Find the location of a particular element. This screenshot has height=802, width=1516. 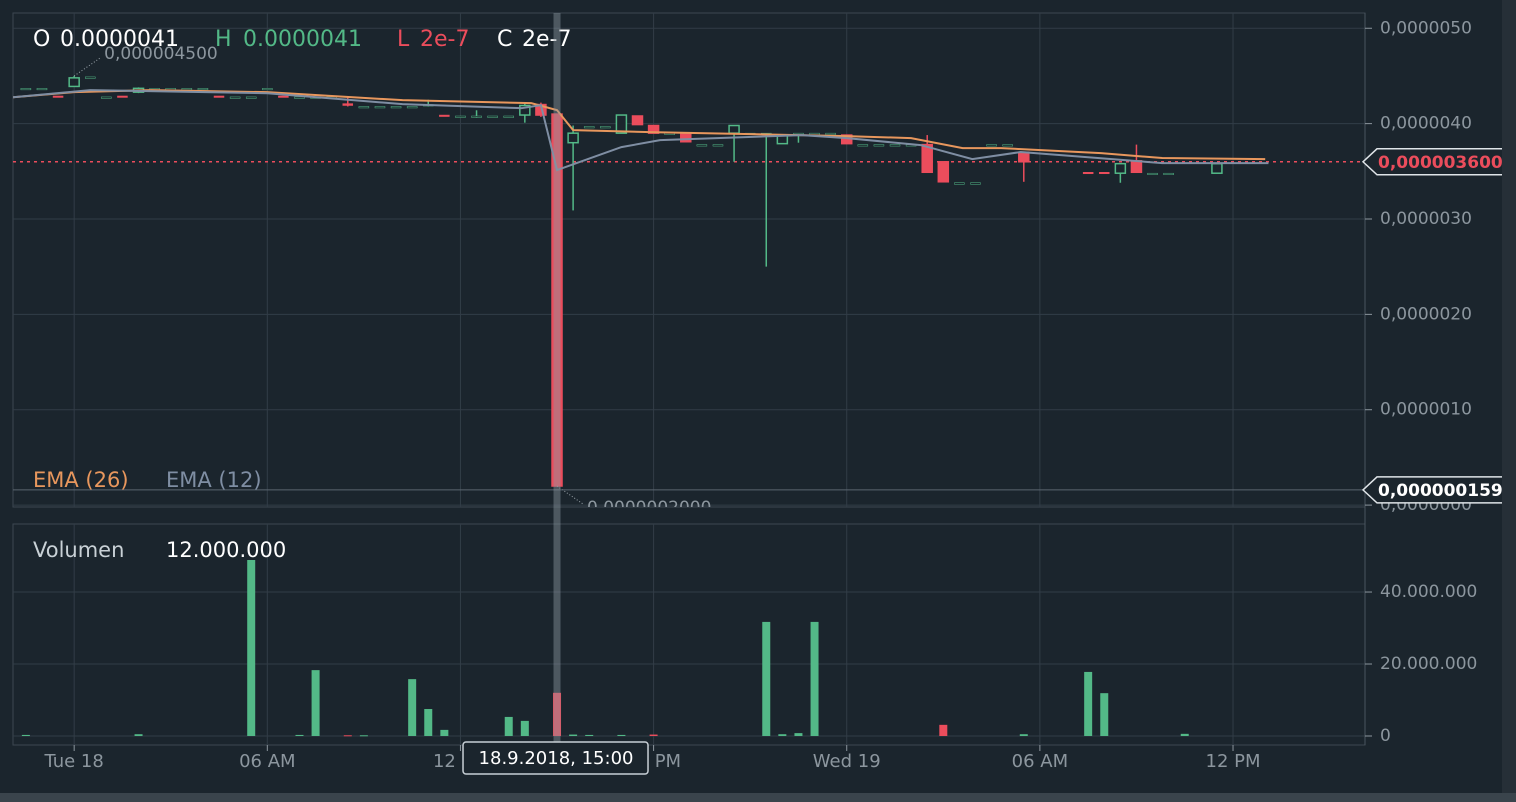

y-tick-label: 0,0000030 is located at coordinates (1426, 219).